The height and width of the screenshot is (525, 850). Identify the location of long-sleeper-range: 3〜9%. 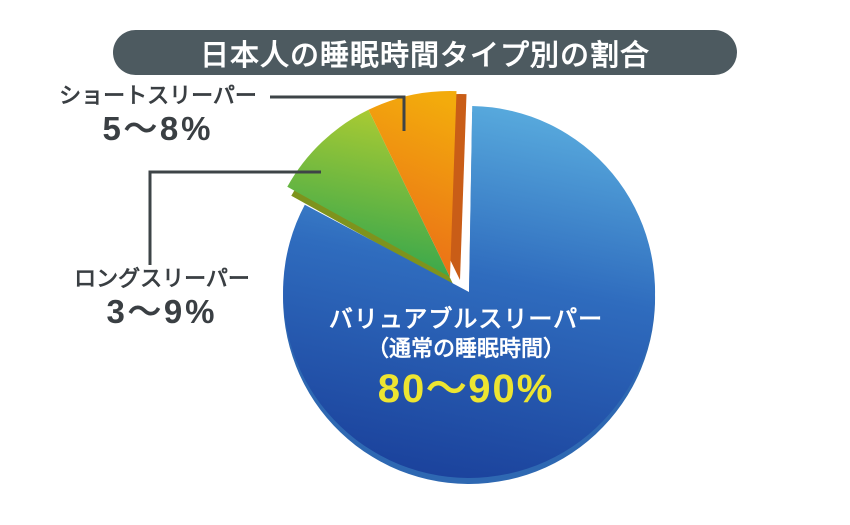
(162, 312).